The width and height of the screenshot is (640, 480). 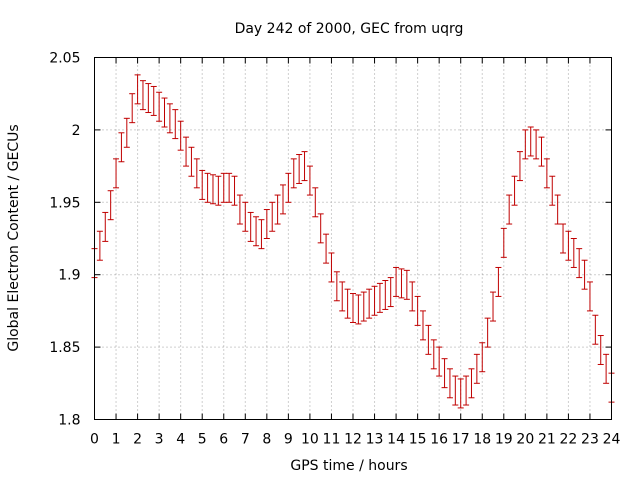 I want to click on x-tick-label: 19, so click(x=504, y=440).